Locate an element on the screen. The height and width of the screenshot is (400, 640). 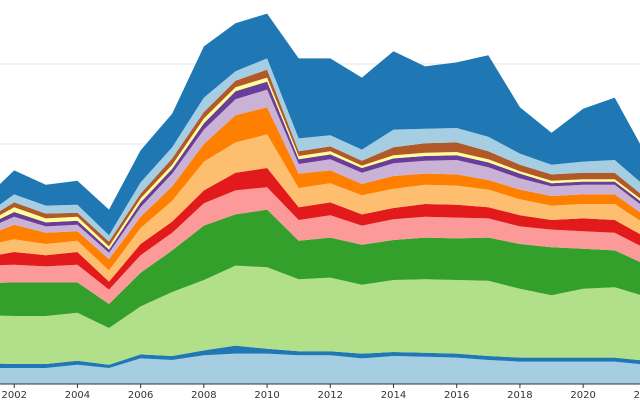
x-tick-label: 2004 is located at coordinates (77, 395).